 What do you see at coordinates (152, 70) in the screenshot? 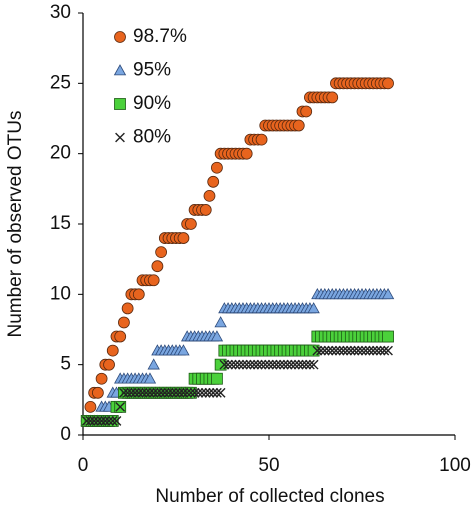
I see `legend-label: 95%` at bounding box center [152, 70].